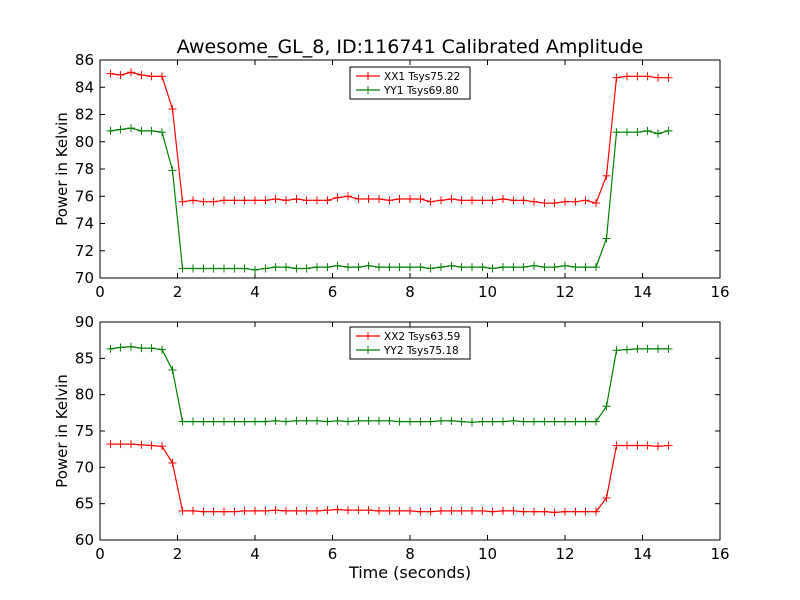 The width and height of the screenshot is (800, 600). Describe the element at coordinates (421, 351) in the screenshot. I see `legend-label: YY2 Tsys75.18` at that location.